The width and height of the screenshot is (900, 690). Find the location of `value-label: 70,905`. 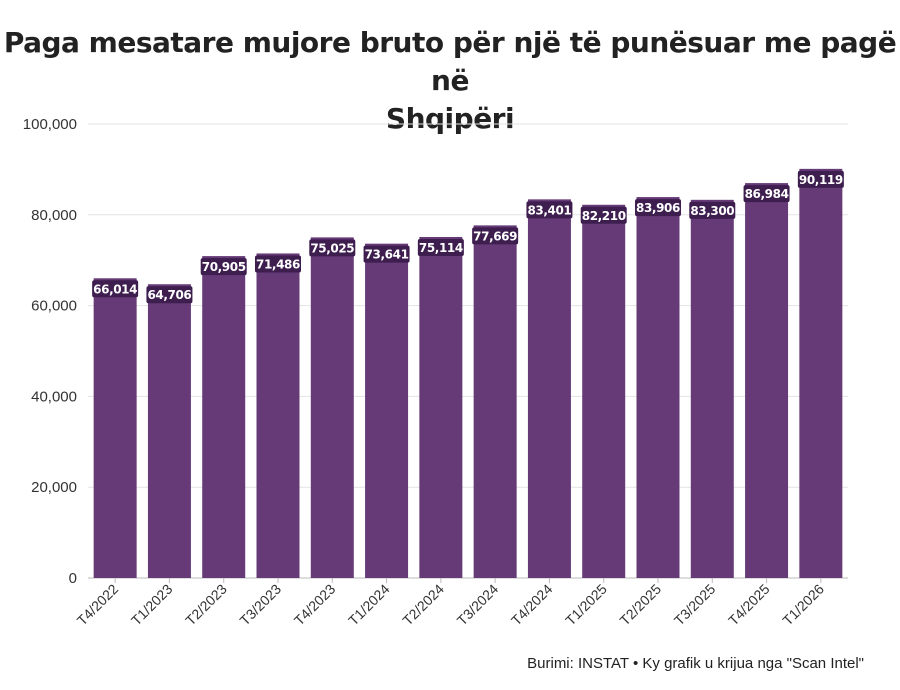

value-label: 70,905 is located at coordinates (224, 267).